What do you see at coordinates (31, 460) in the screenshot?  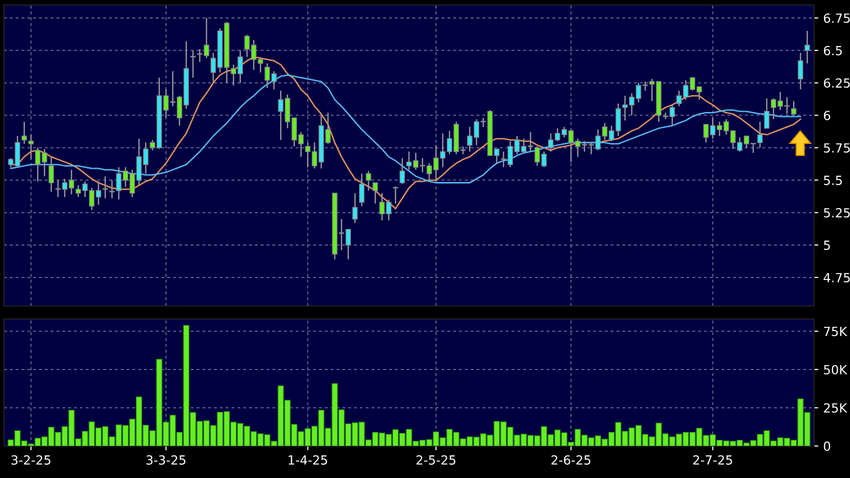 I see `x-tick-label: 3-2-25` at bounding box center [31, 460].